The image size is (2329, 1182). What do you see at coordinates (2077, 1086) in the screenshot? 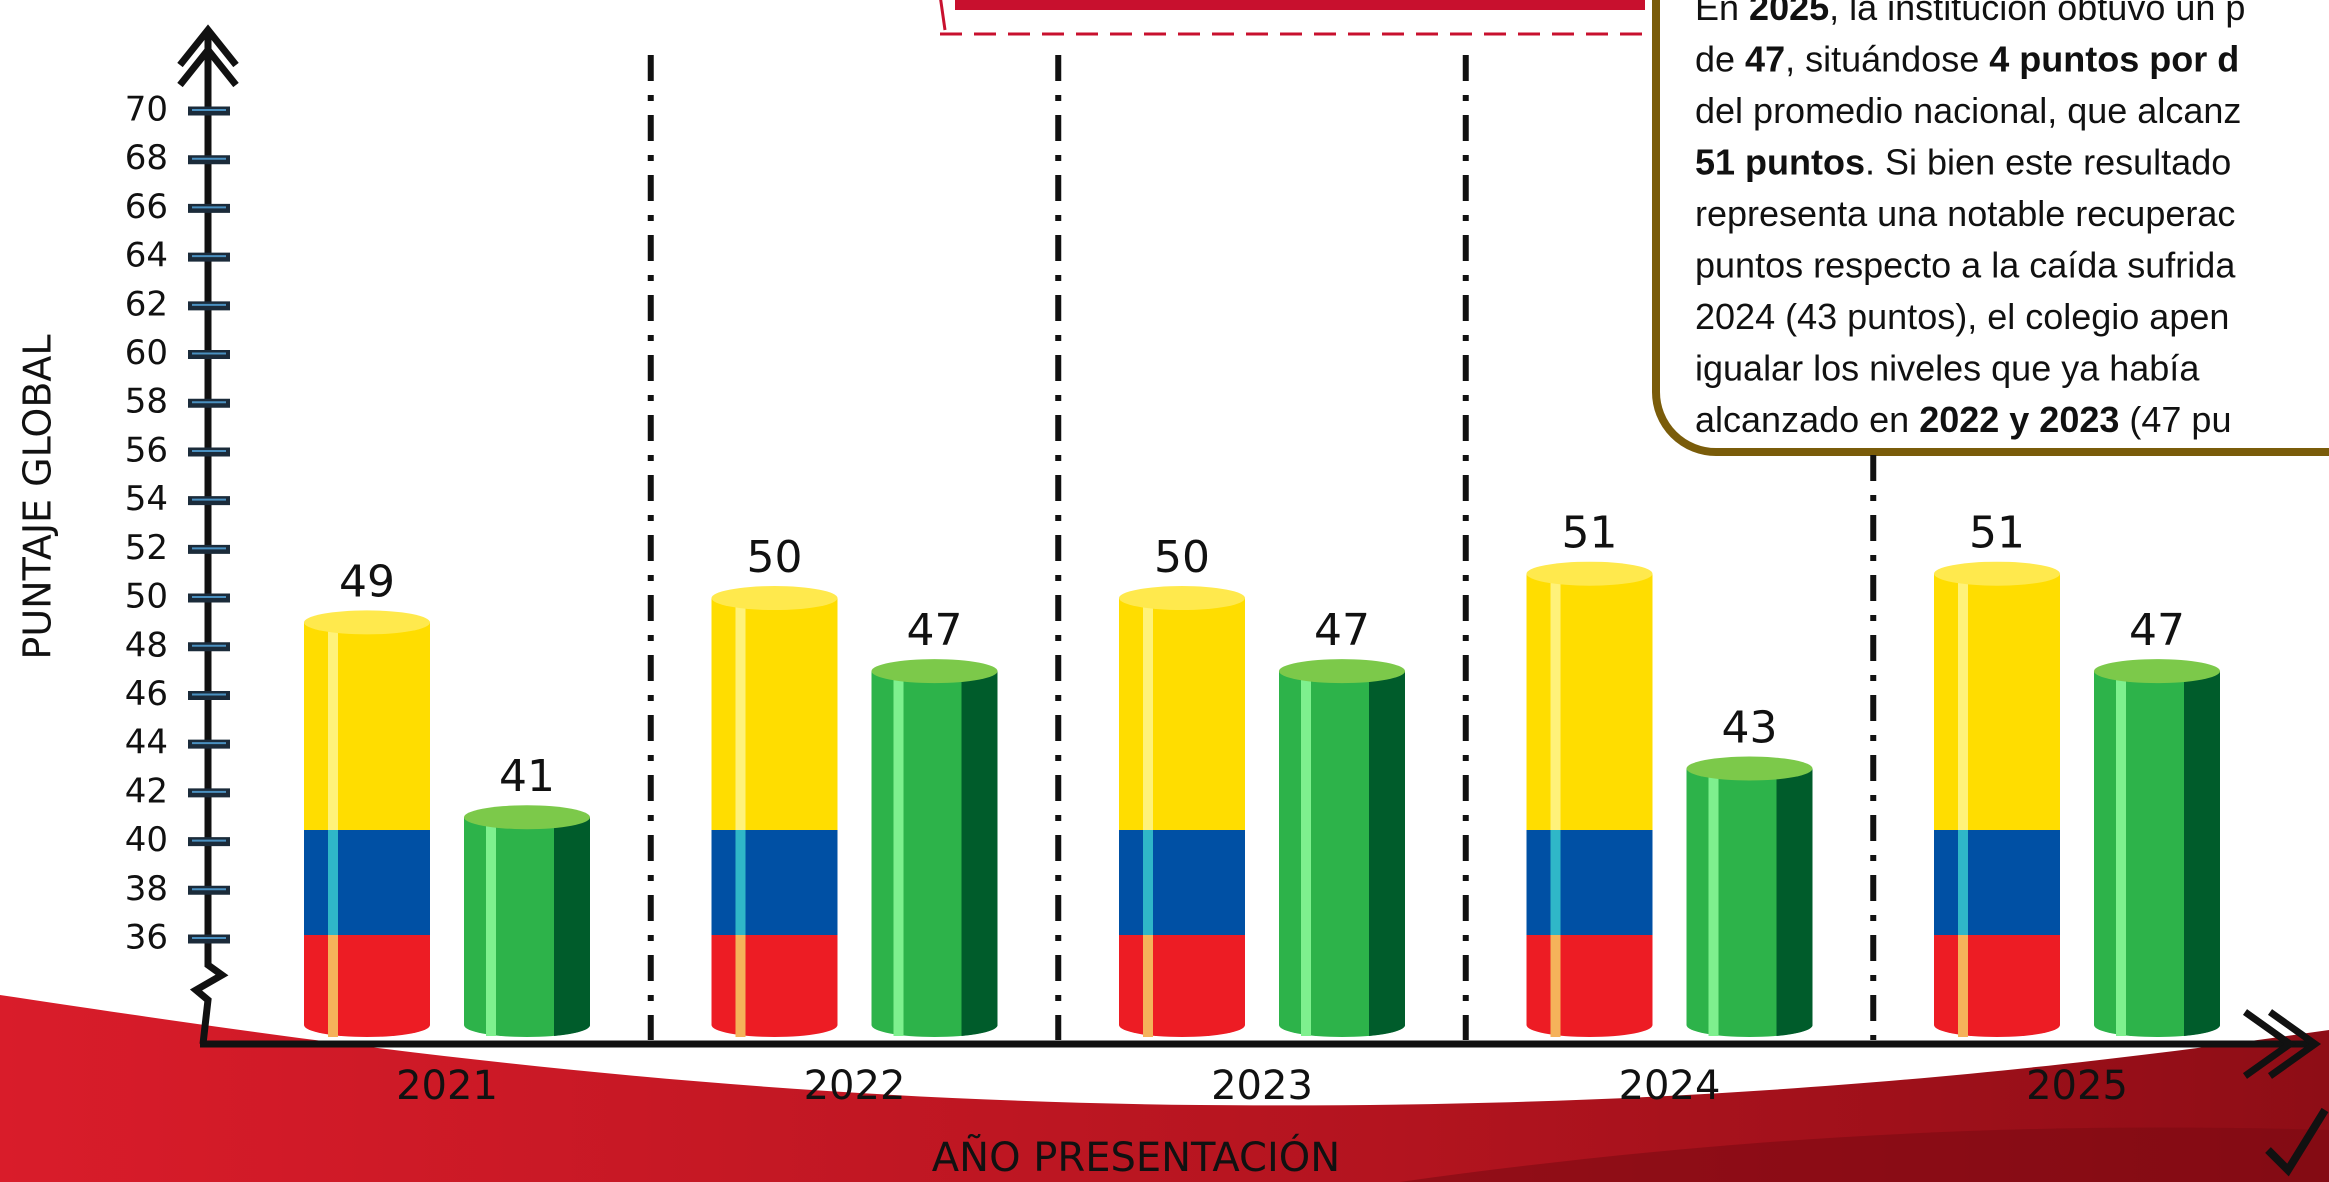
I see `x-tick-label: 2025` at bounding box center [2077, 1086].